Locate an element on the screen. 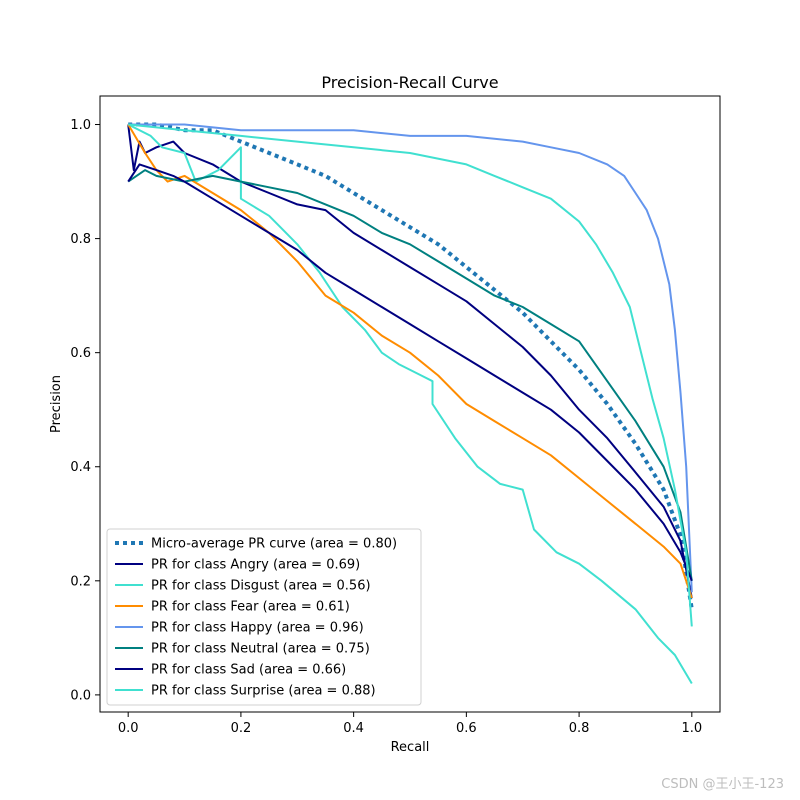  legend-entry: PR for class Fear (area = 0.61) is located at coordinates (250, 607).